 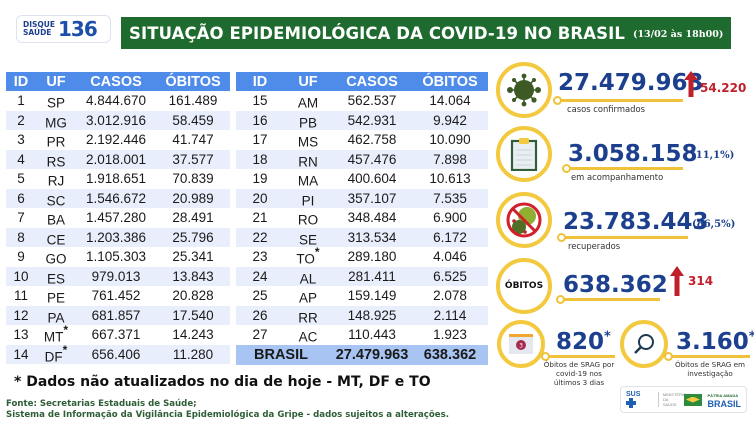 What do you see at coordinates (524, 154) in the screenshot?
I see `clipboard-icon` at bounding box center [524, 154].